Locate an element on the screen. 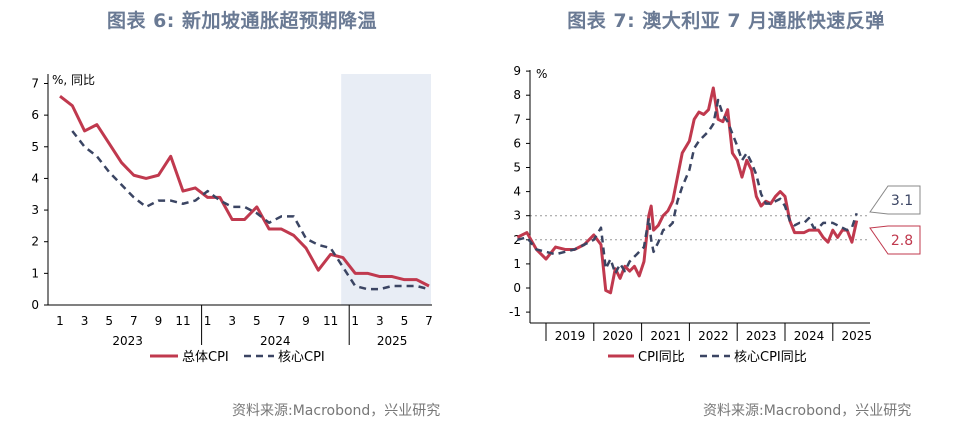 The image size is (968, 424). annotation-box-core is located at coordinates (895, 200).